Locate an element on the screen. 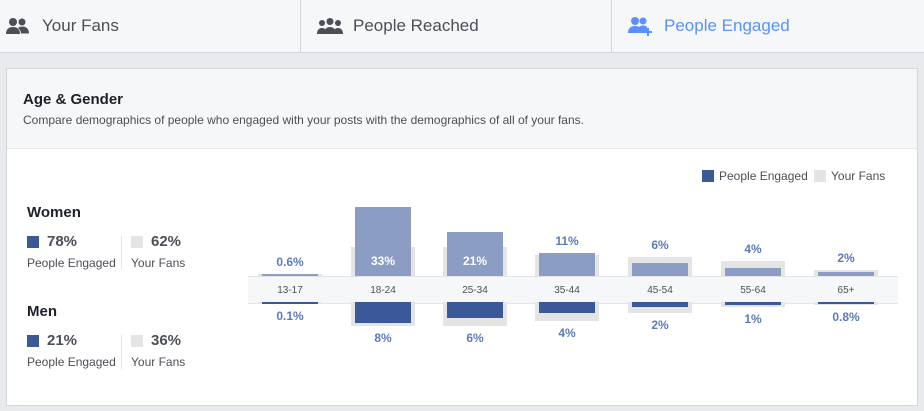  women-engaged-label: People Engaged is located at coordinates (71, 263).